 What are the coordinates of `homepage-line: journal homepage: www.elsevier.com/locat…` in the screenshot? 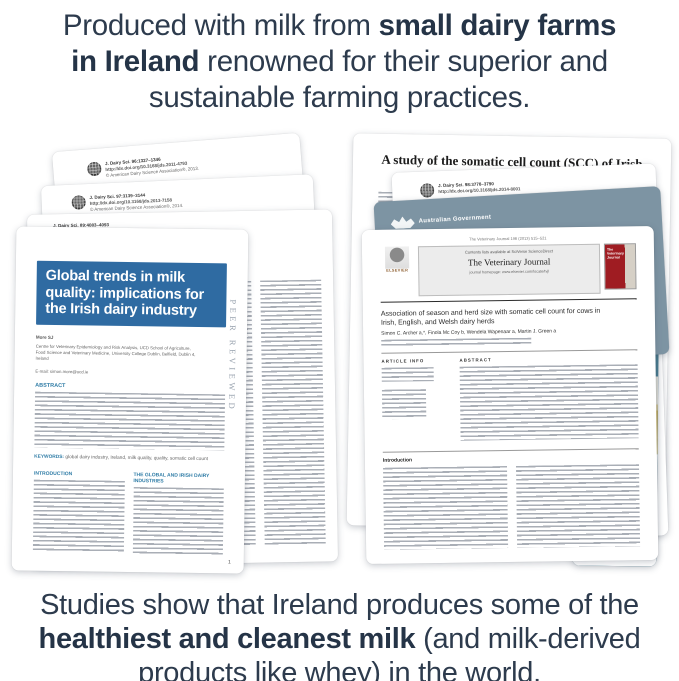 It's located at (509, 272).